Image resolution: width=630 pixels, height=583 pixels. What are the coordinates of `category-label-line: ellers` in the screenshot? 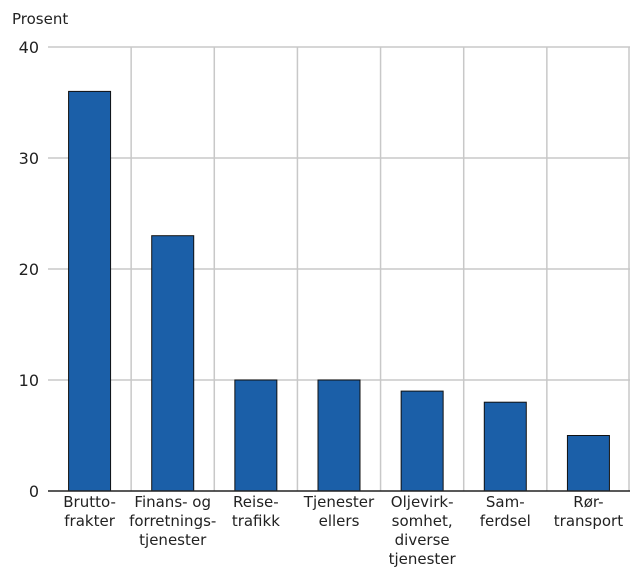 It's located at (339, 521).